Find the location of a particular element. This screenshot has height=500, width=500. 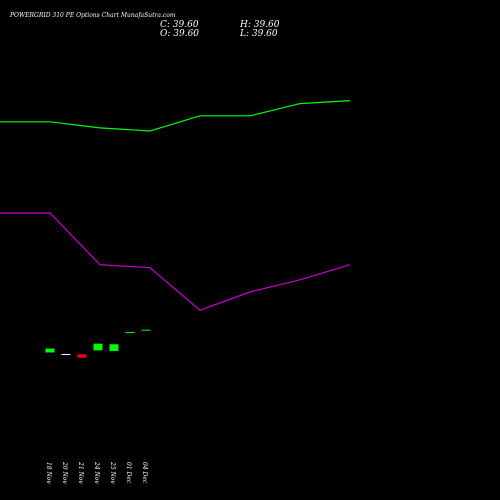

x-tick-label: 25 Nov is located at coordinates (112, 472).